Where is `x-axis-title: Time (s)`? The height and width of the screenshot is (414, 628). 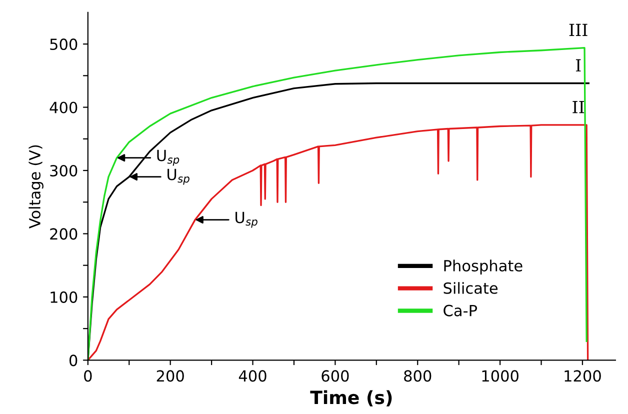 x-axis-title: Time (s) is located at coordinates (351, 398).